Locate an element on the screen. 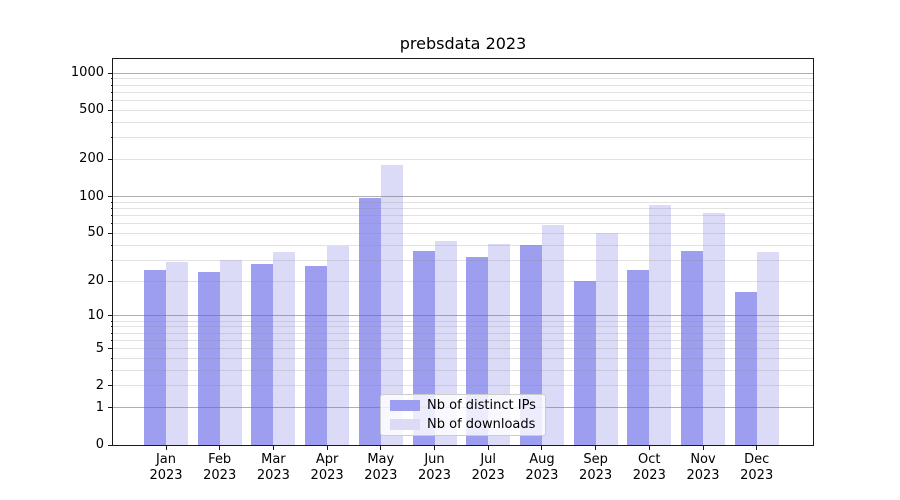  x-tick-apr is located at coordinates (327, 447).